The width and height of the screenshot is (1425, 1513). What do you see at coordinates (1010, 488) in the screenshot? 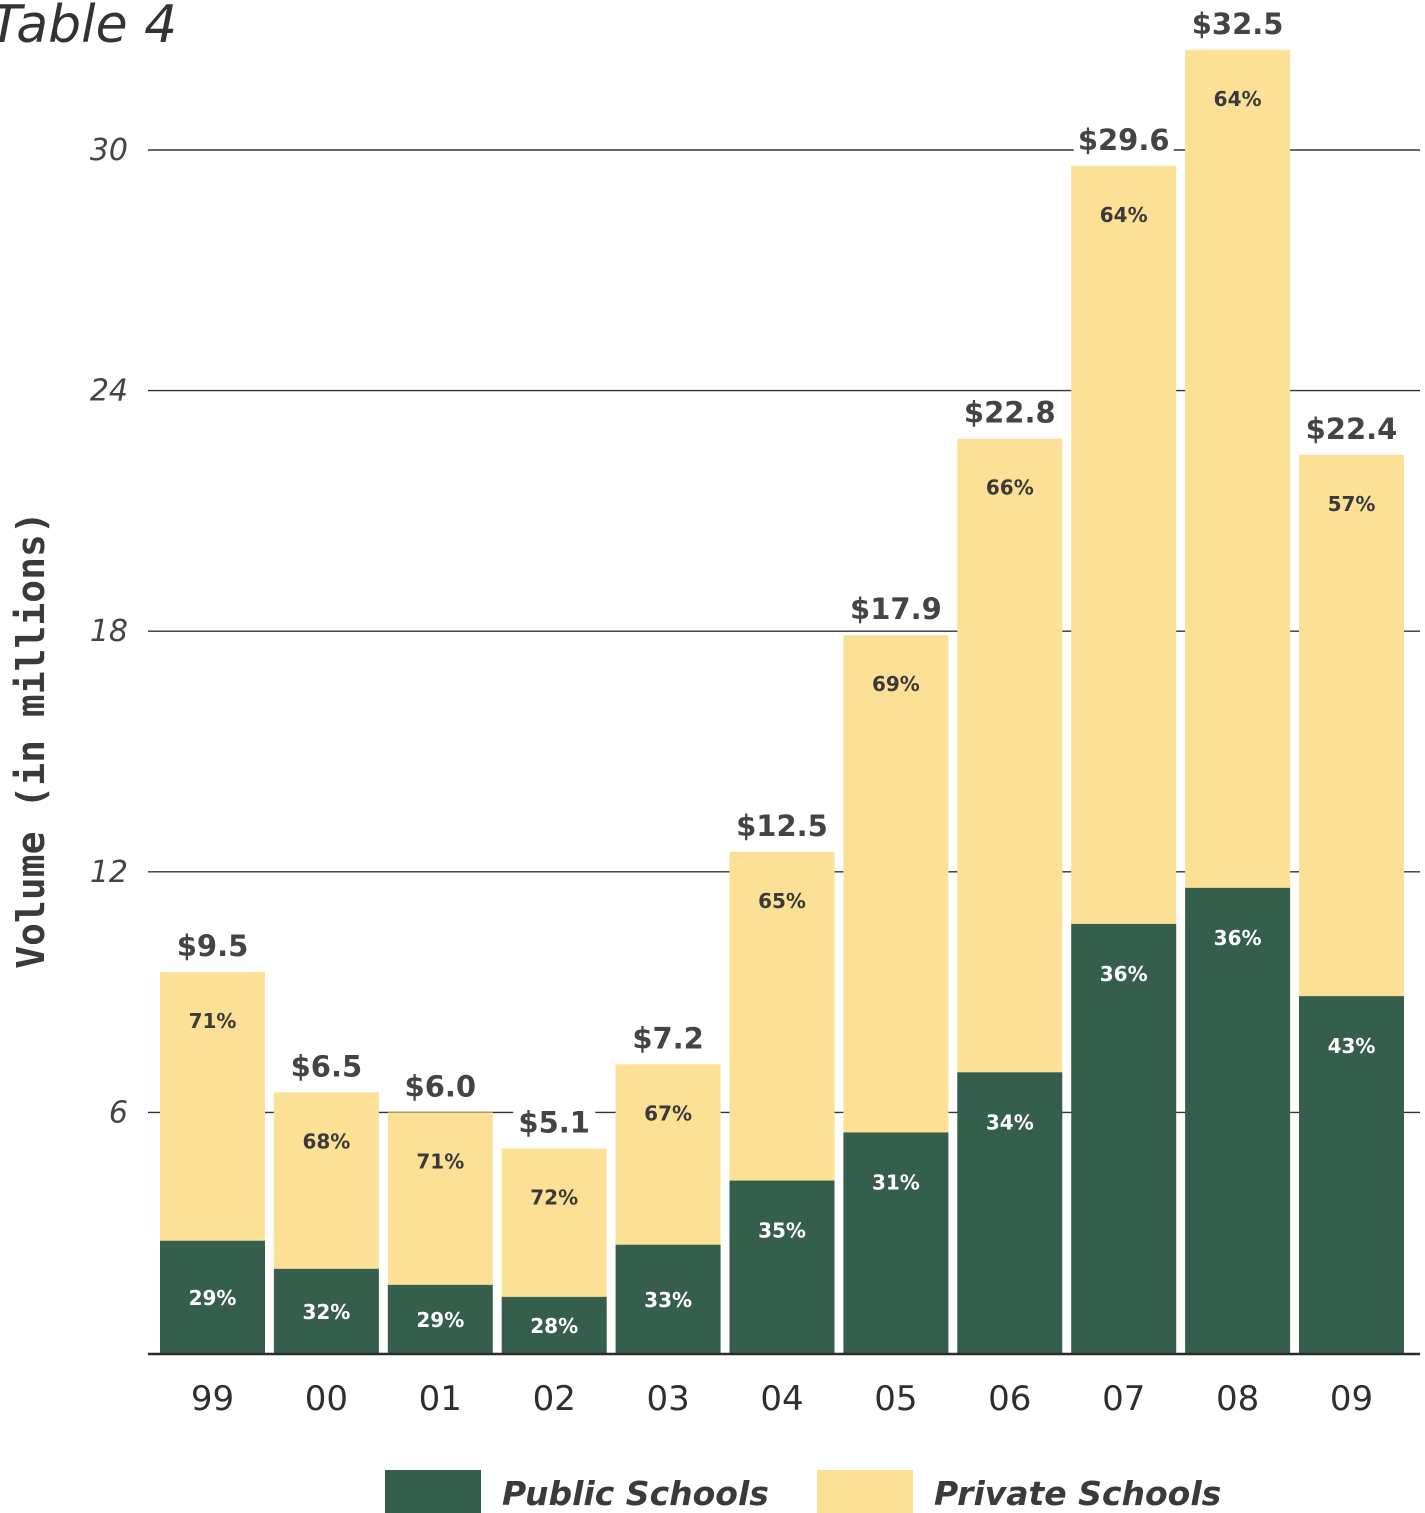
I see `private-percent-label-06: 66%` at bounding box center [1010, 488].